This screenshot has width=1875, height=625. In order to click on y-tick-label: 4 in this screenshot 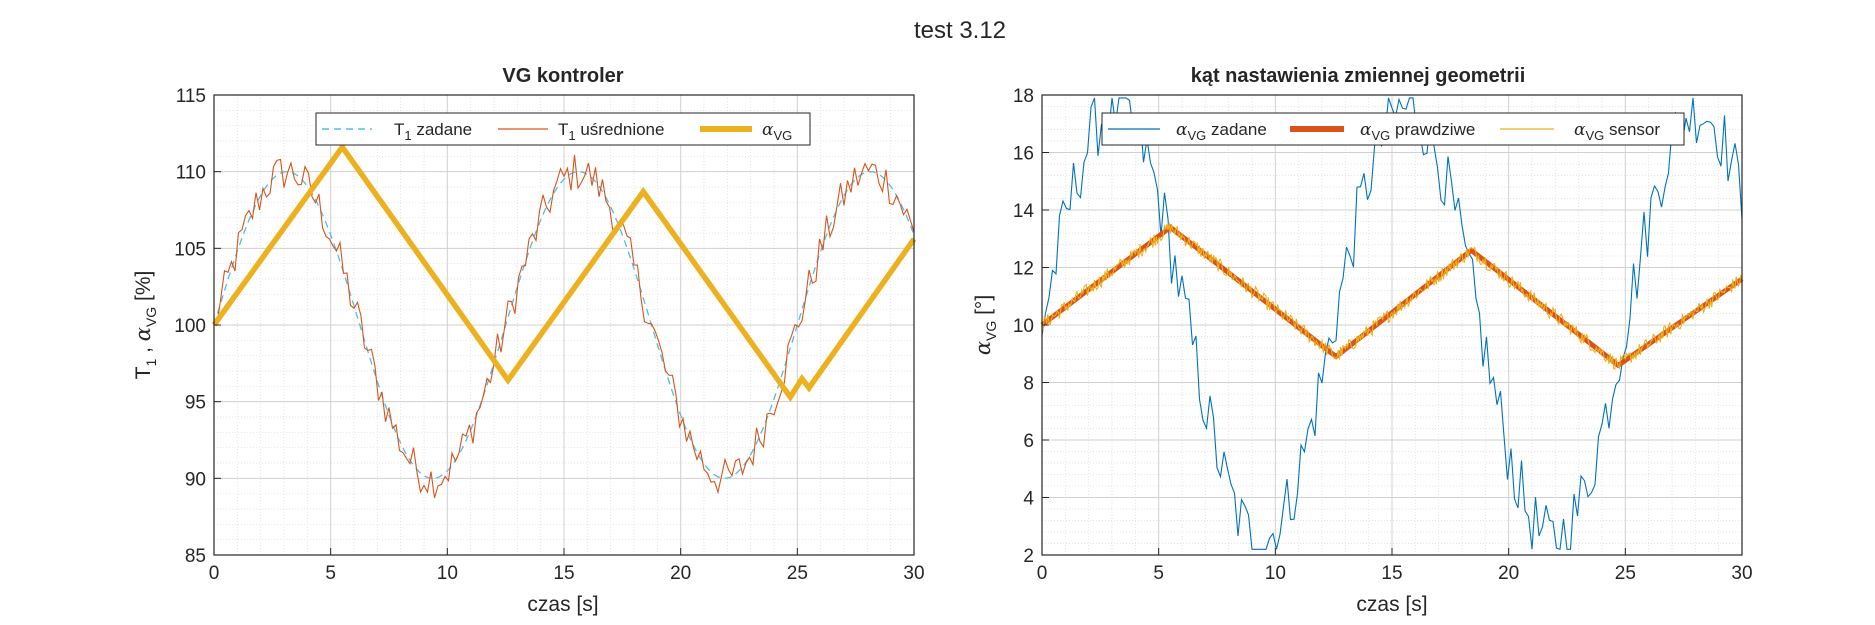, I will do `click(1028, 499)`.